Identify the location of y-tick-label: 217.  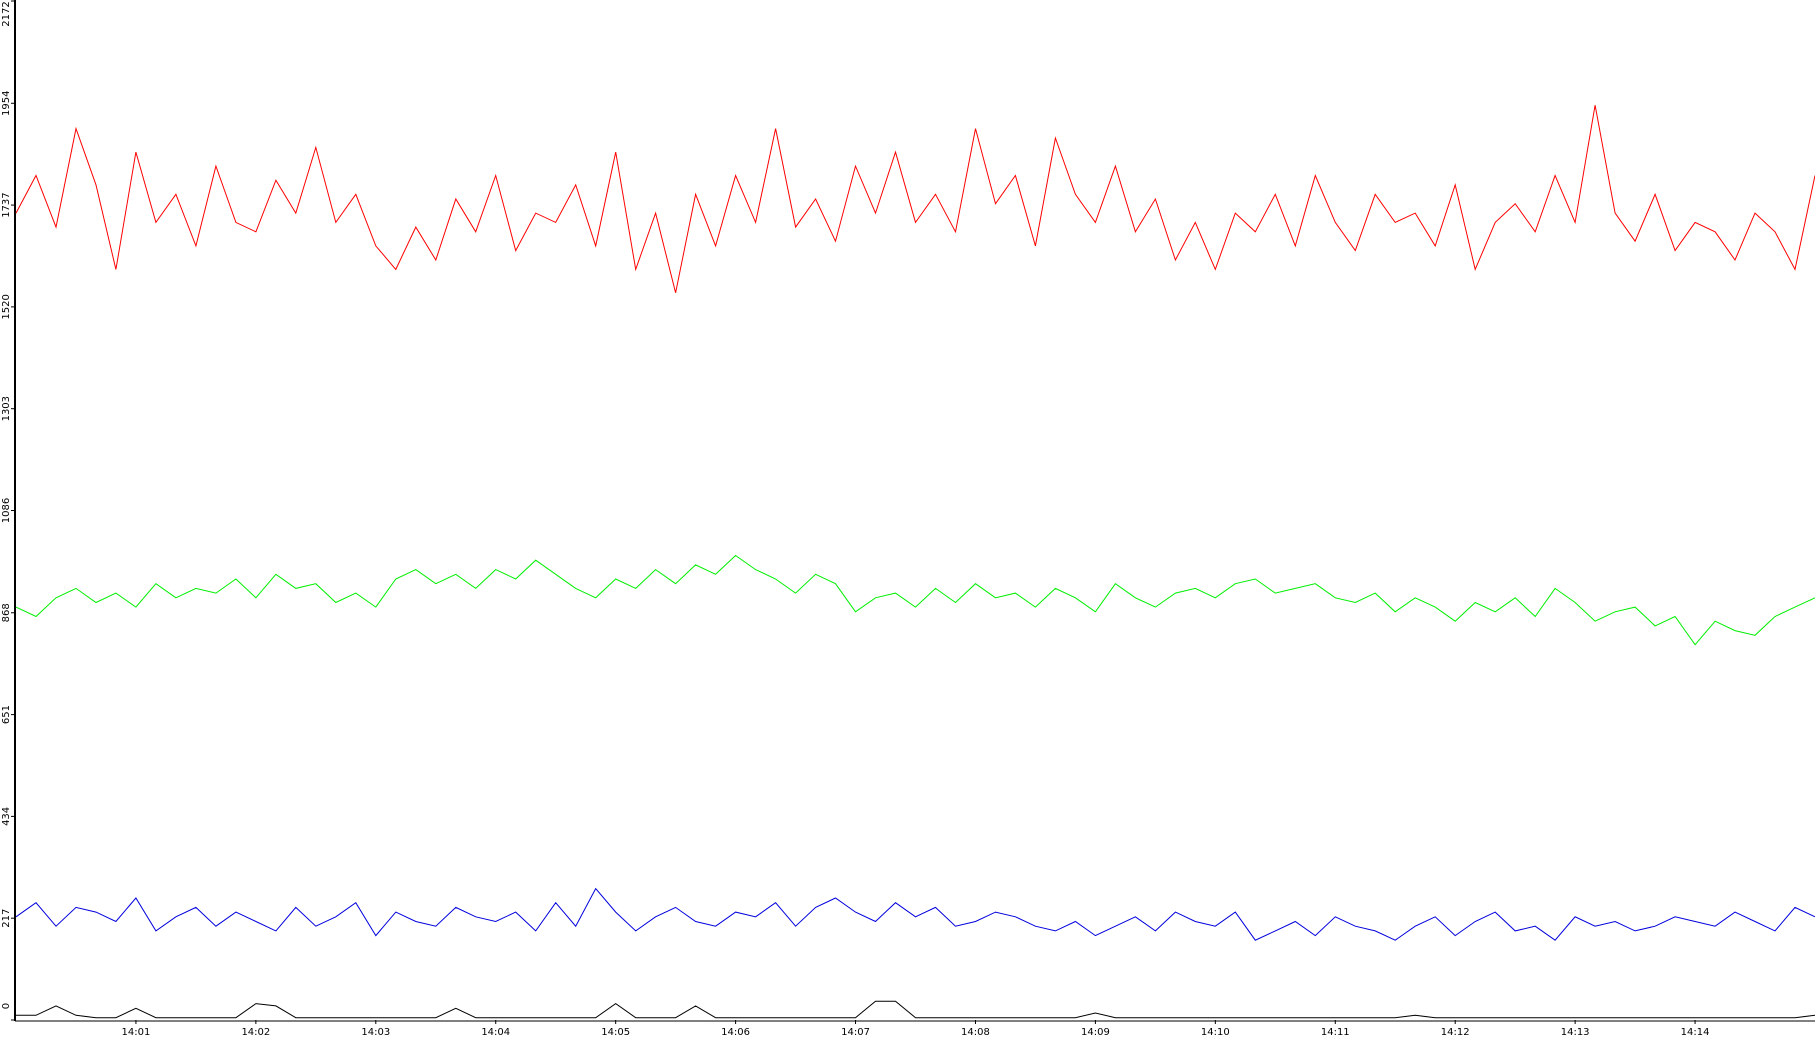
(6, 918).